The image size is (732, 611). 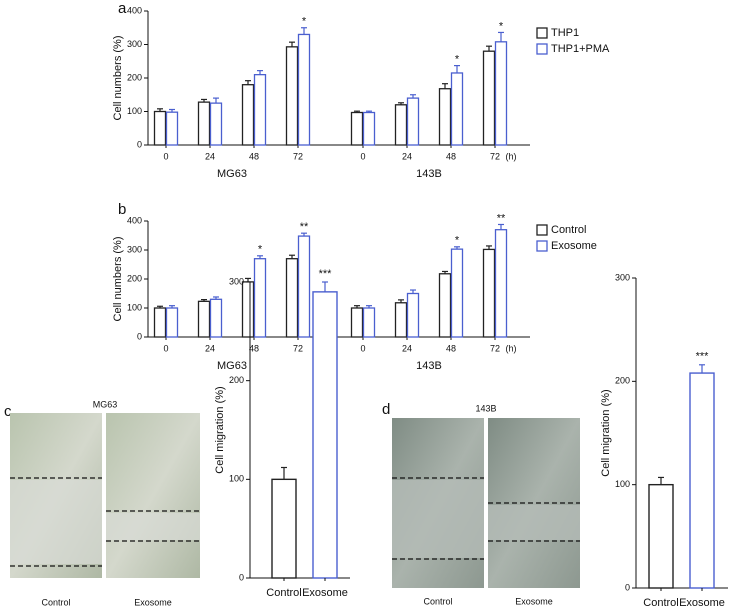 I want to click on image-title: MG63, so click(x=105, y=404).